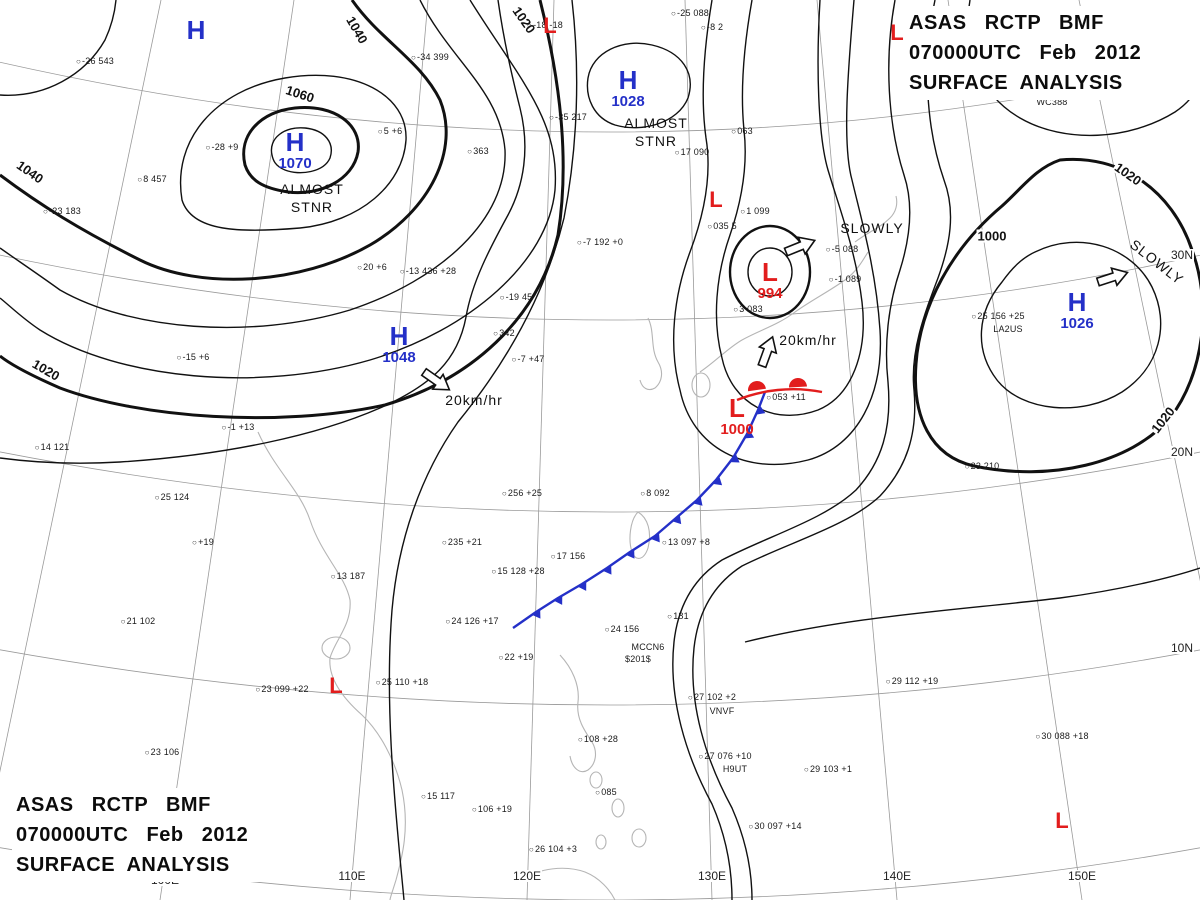  I want to click on station-plot: 235 +21, so click(462, 542).